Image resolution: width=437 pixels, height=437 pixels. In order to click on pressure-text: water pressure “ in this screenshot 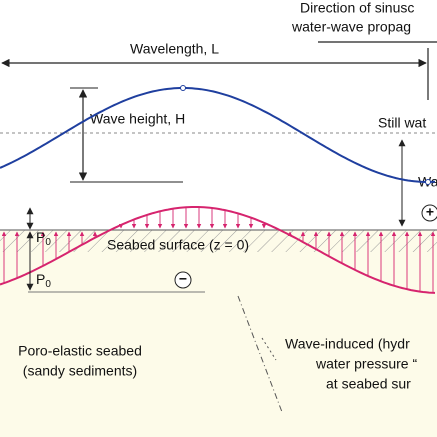, I will do `click(366, 364)`.